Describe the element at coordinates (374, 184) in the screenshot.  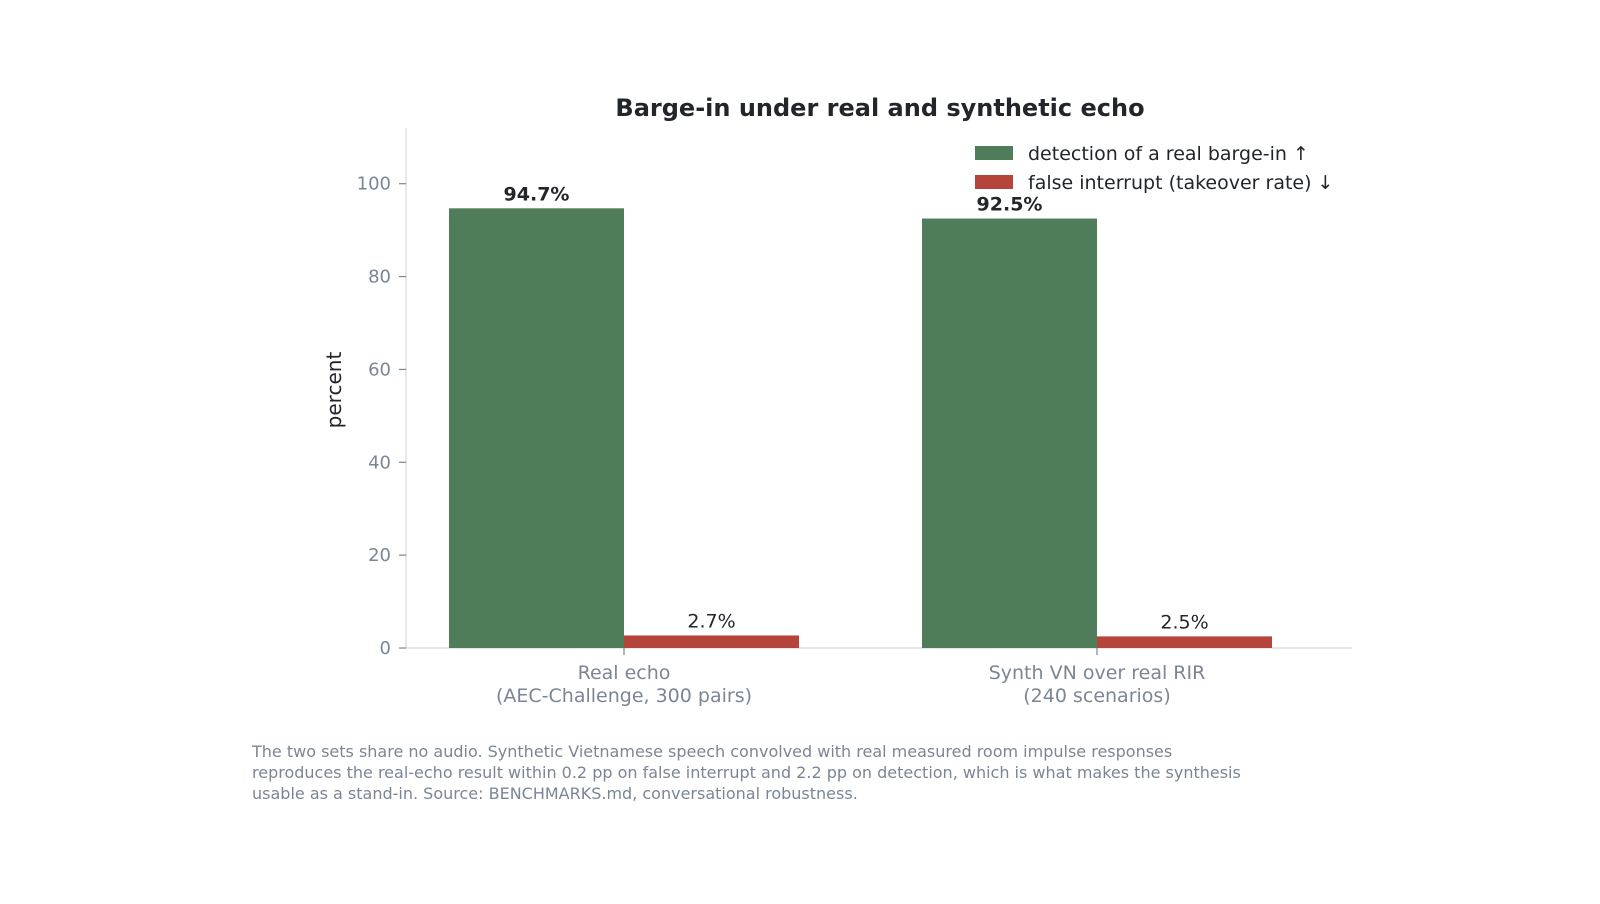
I see `y-tick-label: 100` at that location.